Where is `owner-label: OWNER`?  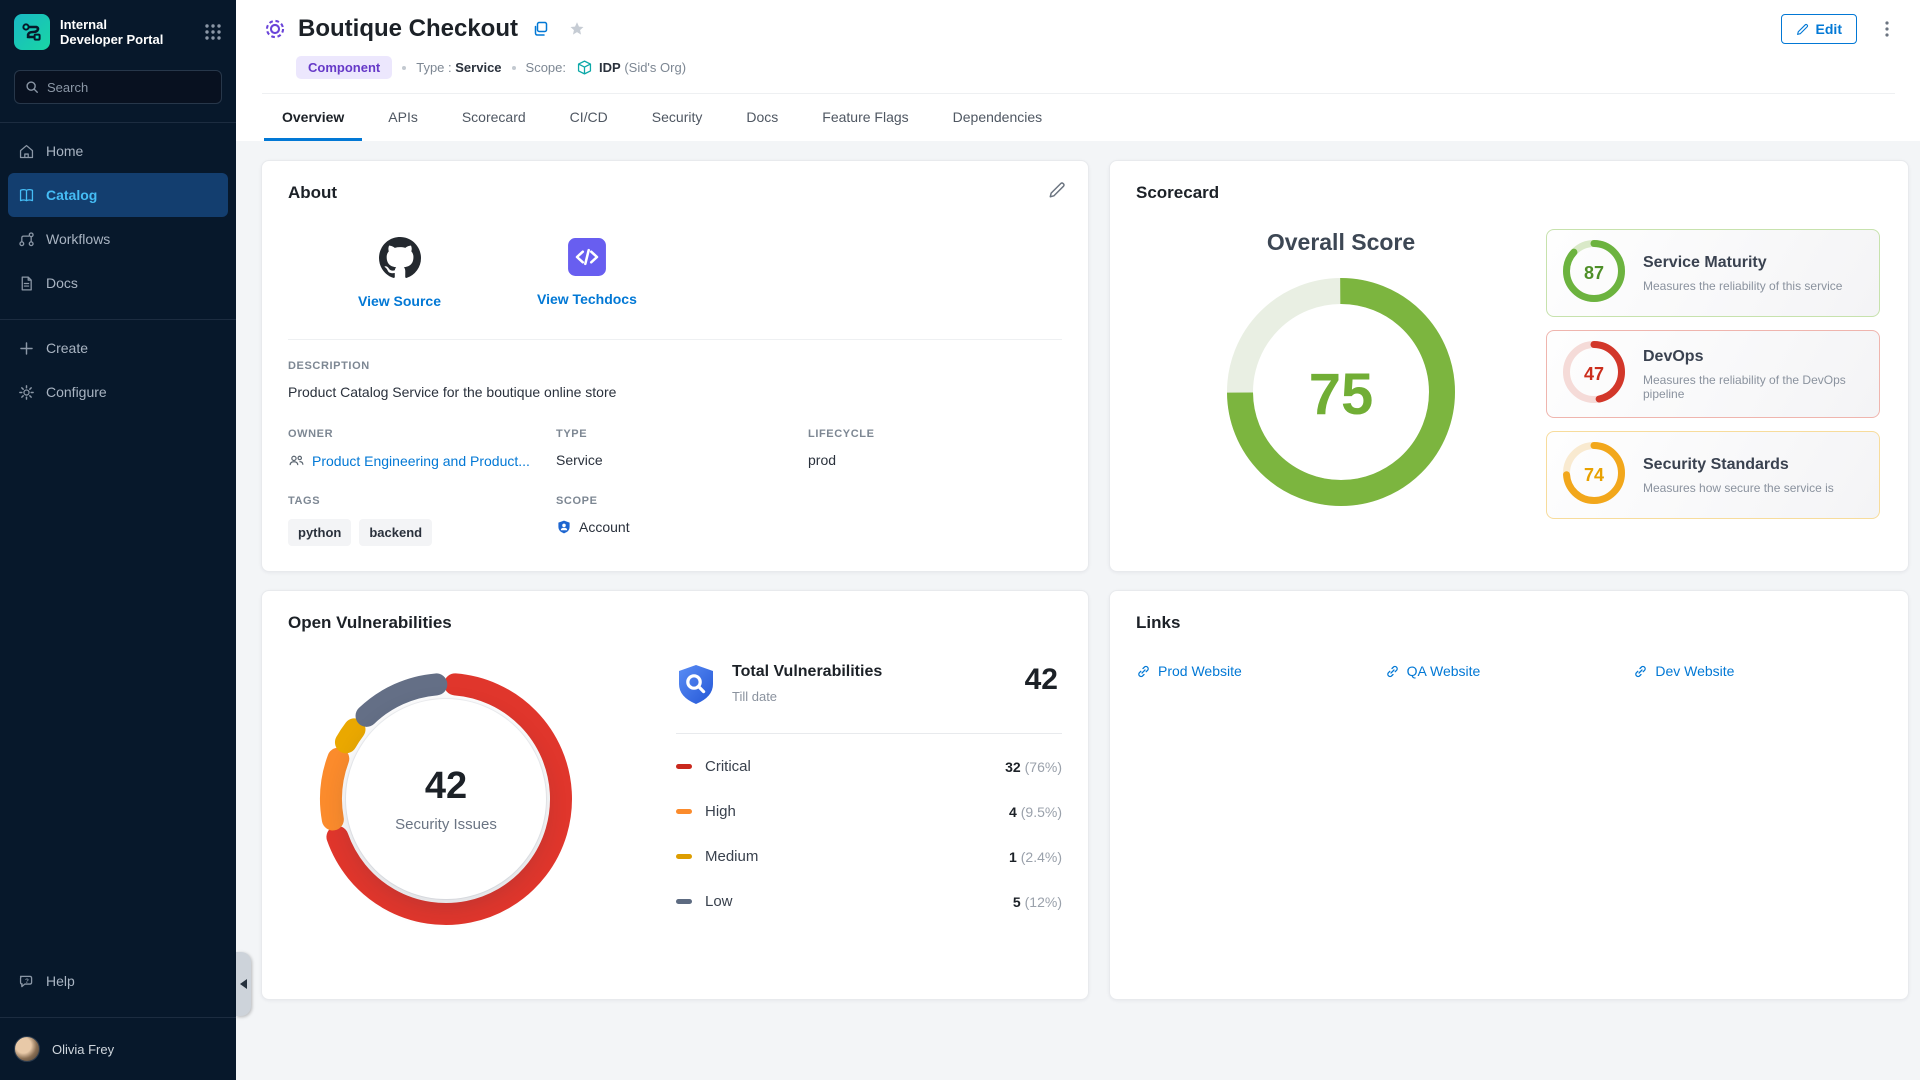
owner-label: OWNER is located at coordinates (311, 434).